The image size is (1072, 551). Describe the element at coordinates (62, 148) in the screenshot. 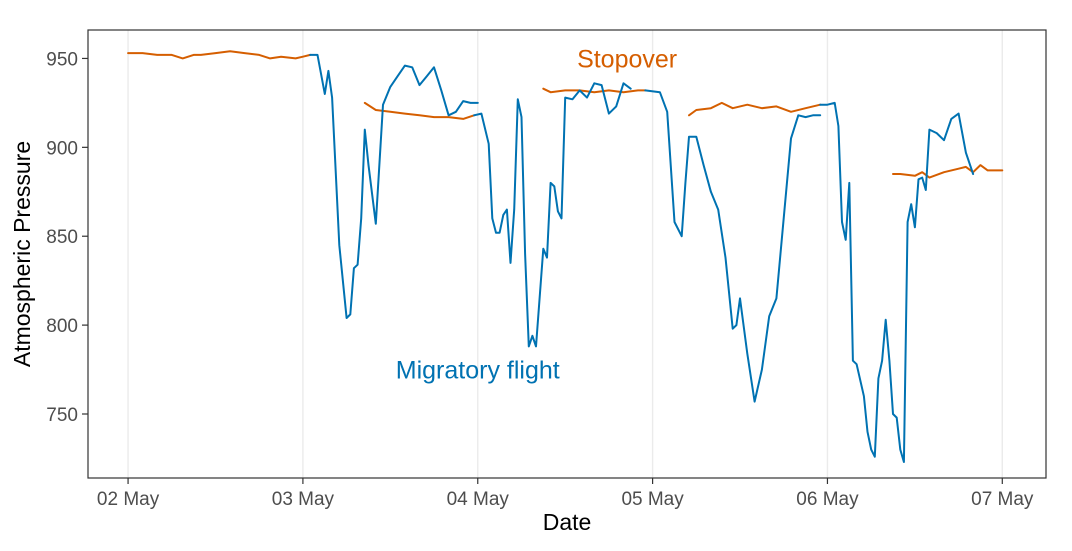

I see `y-tick-label: 900` at that location.